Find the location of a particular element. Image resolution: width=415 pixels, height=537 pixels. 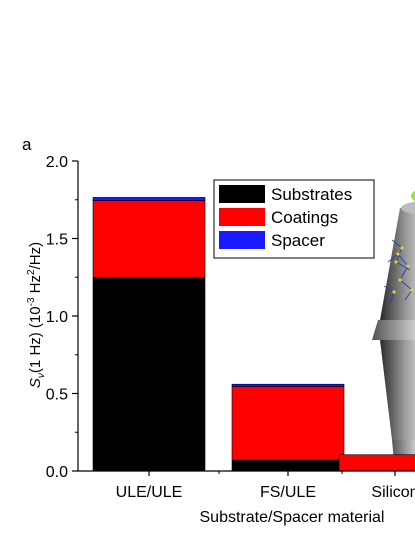

legend-swatch-substrates is located at coordinates (242, 194).